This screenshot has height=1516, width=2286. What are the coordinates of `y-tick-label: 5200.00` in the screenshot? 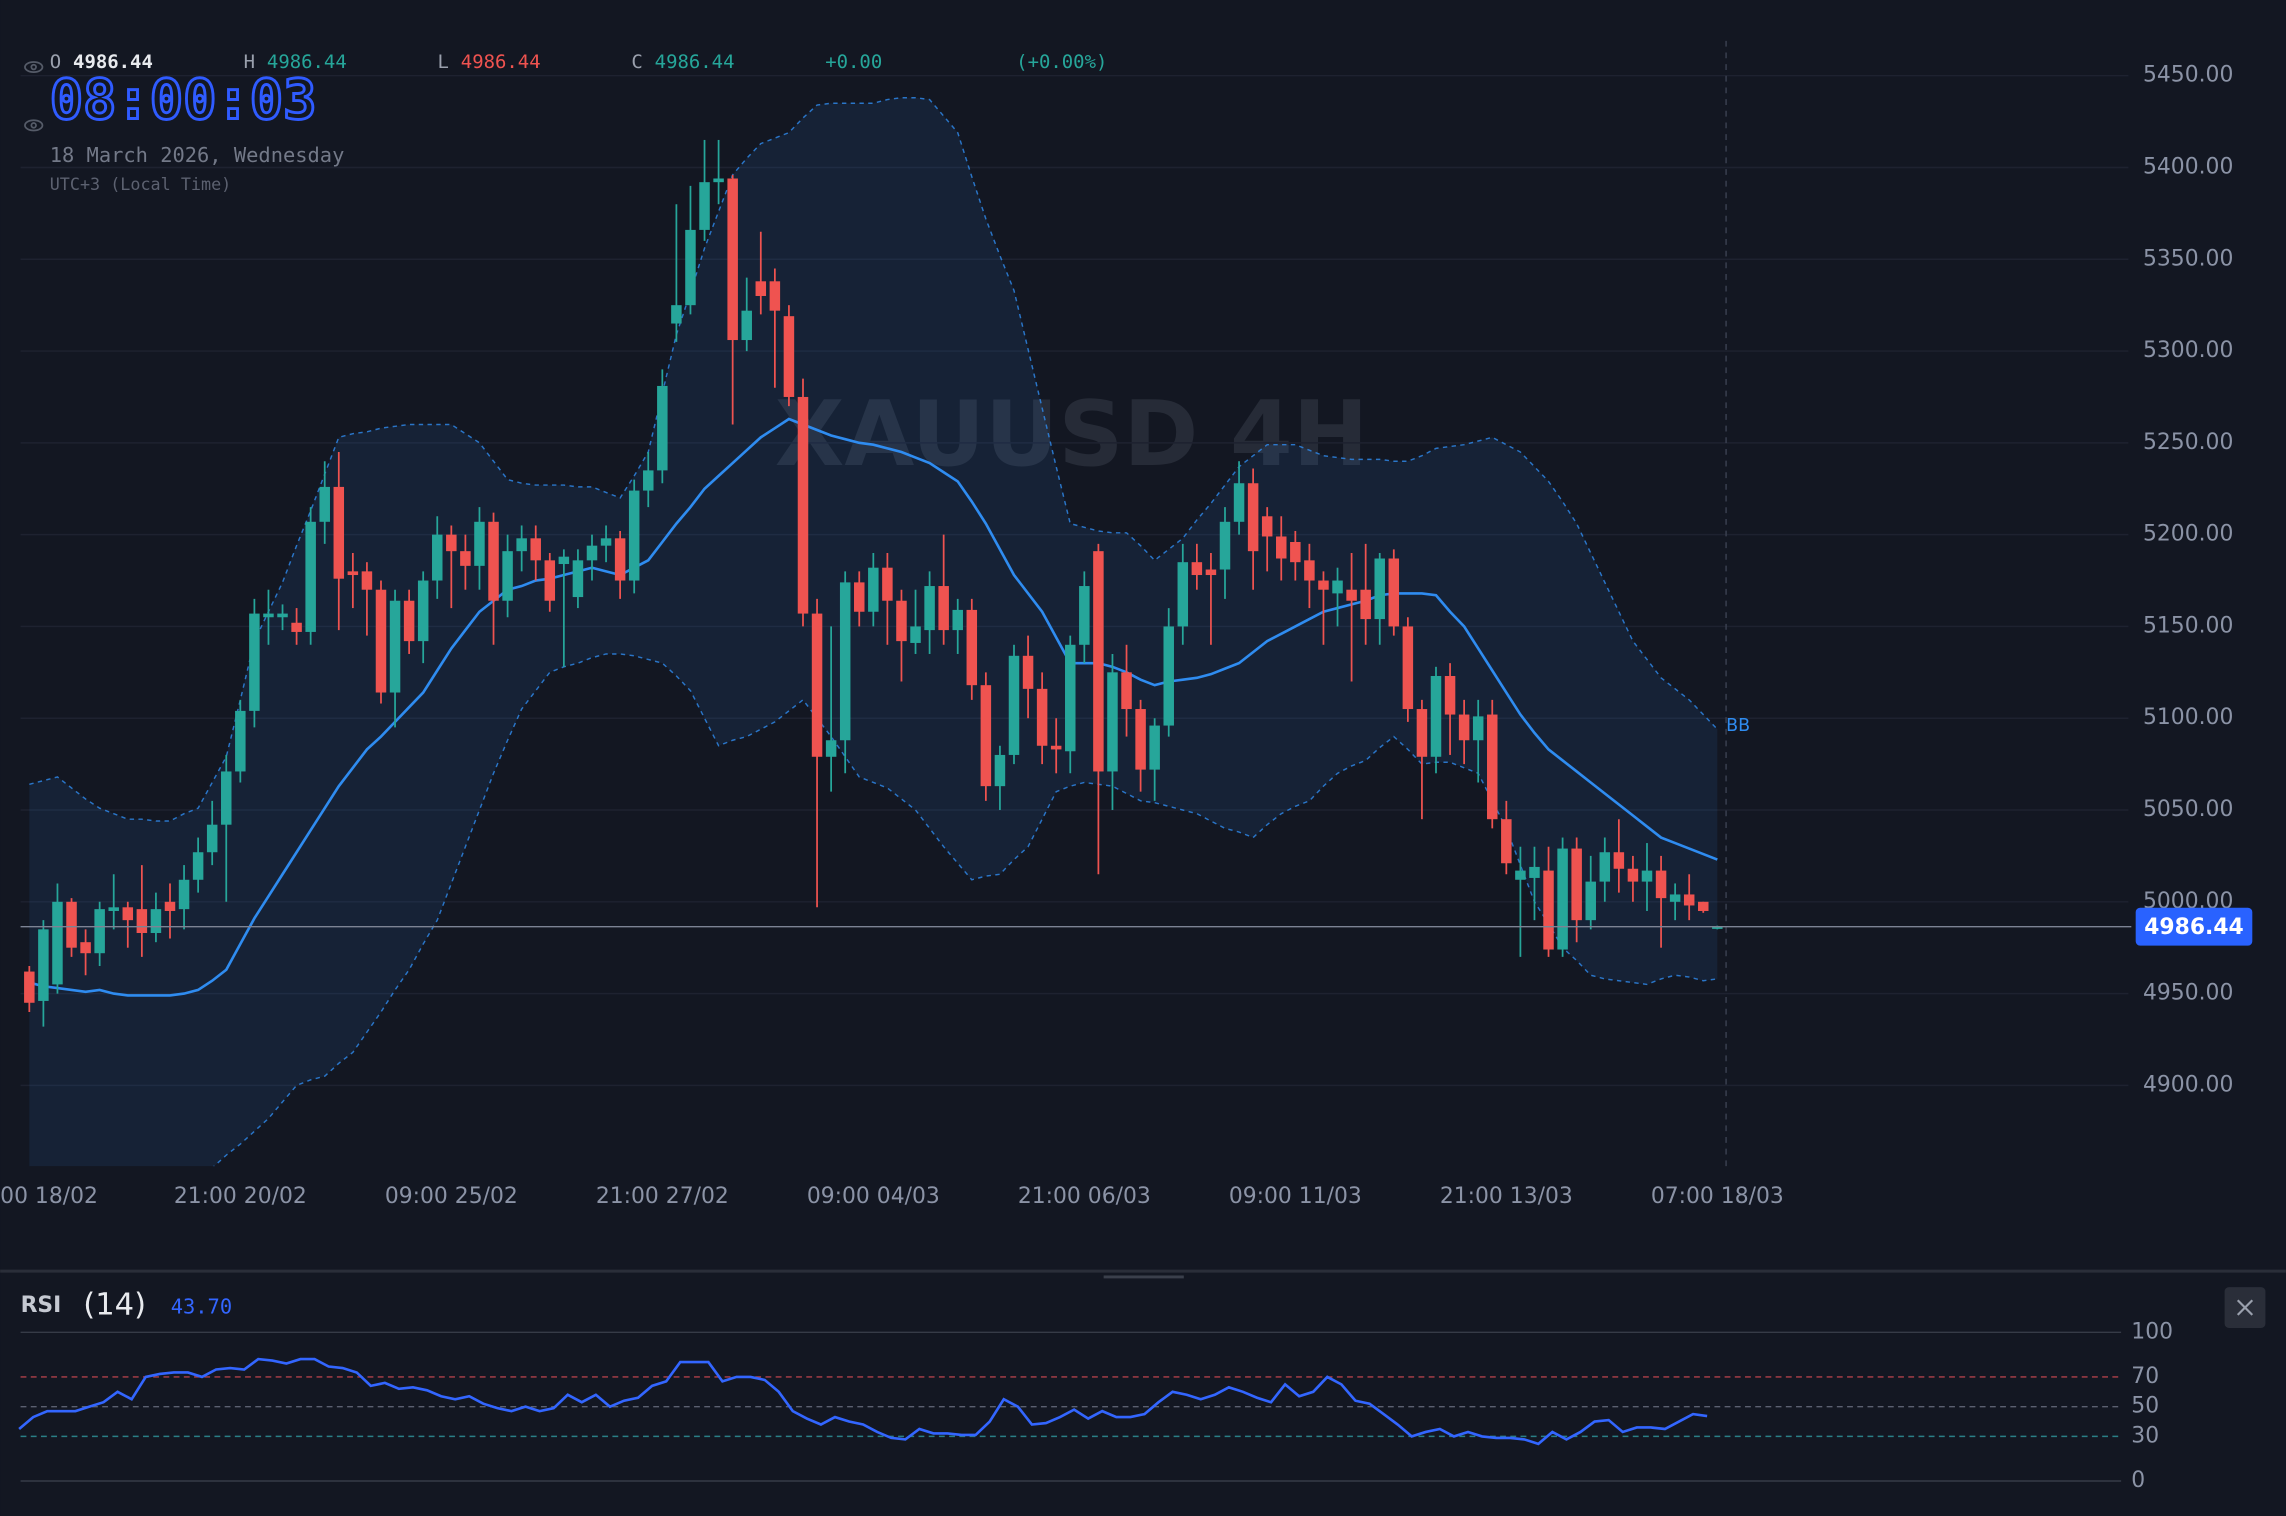 It's located at (2188, 534).